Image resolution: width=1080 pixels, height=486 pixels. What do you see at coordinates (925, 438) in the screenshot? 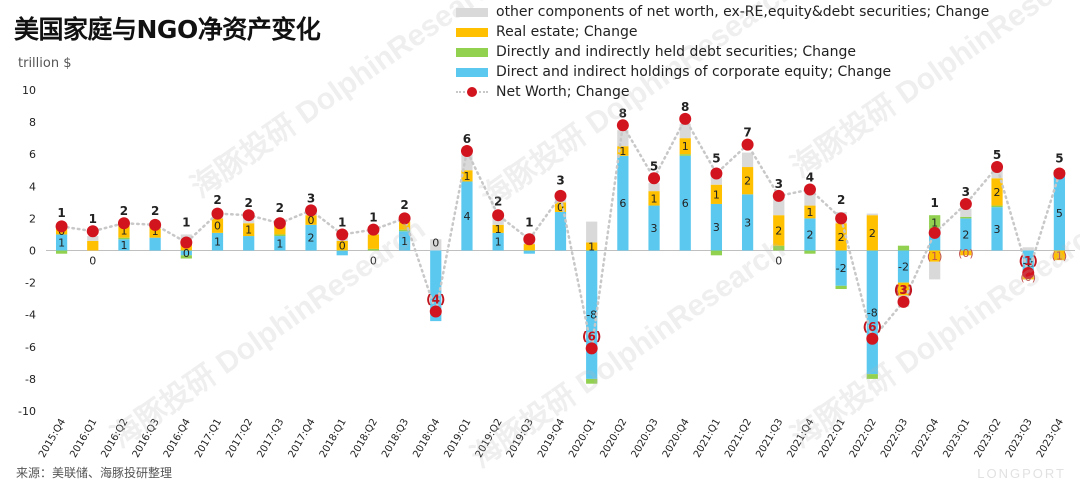
I see `x-tick-label: 2022:Q4` at bounding box center [925, 438].